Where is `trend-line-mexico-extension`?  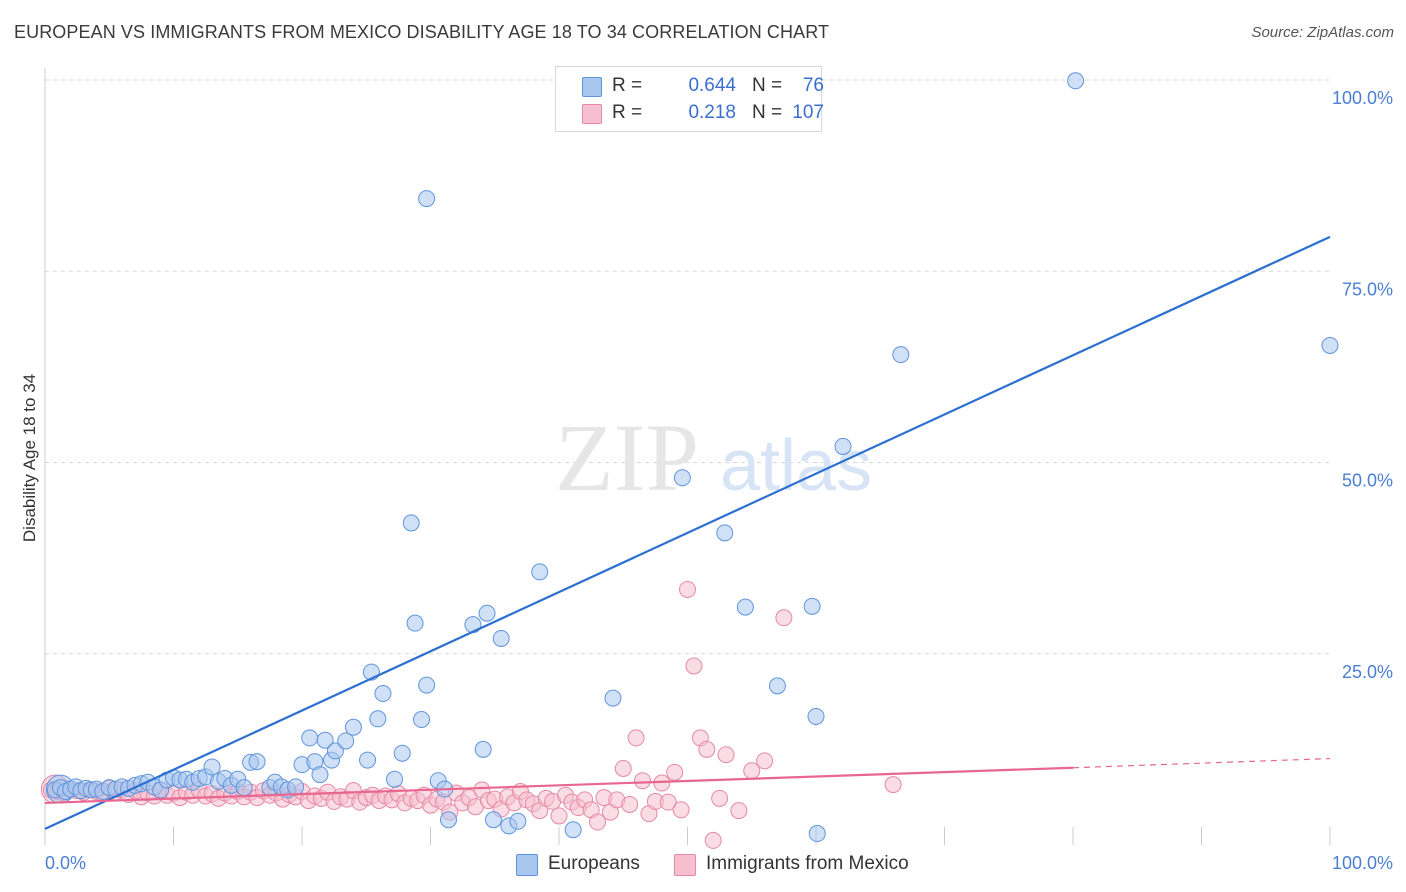 trend-line-mexico-extension is located at coordinates (1201, 763).